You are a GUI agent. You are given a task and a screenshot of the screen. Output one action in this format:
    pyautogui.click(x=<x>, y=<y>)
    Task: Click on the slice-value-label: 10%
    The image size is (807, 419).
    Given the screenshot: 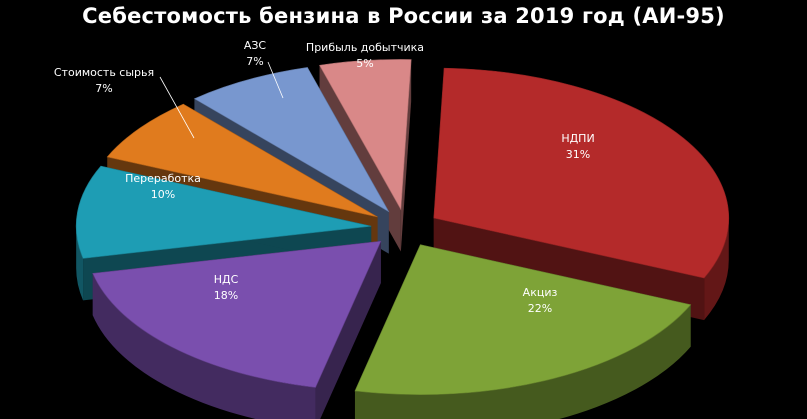 What is the action you would take?
    pyautogui.click(x=163, y=194)
    